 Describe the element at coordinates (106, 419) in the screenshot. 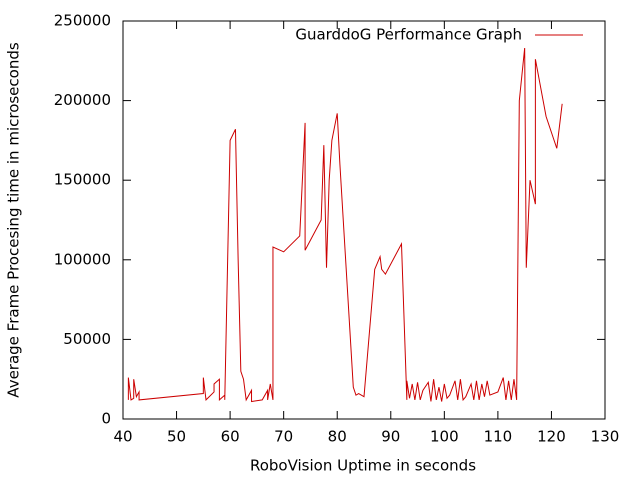

I see `y-tick-label: 0` at that location.